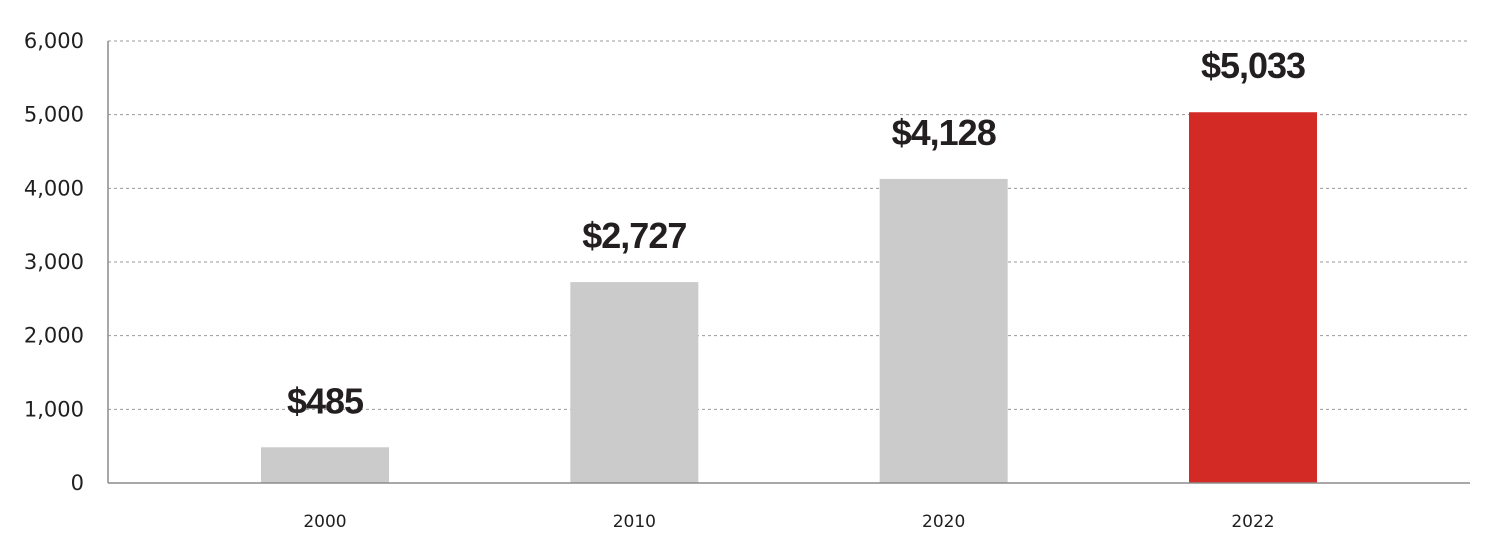  I want to click on x-tick-label-2000: 2000, so click(324, 522).